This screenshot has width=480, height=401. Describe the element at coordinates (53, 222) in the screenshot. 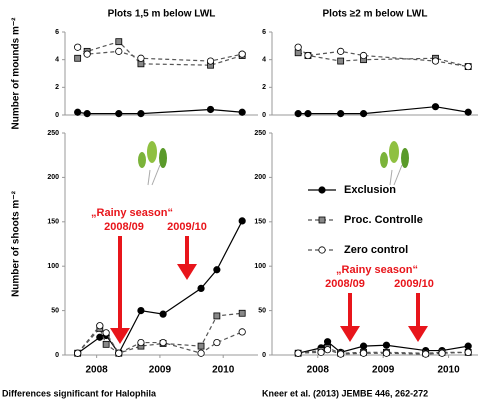

I see `y-tick-label: 150` at that location.